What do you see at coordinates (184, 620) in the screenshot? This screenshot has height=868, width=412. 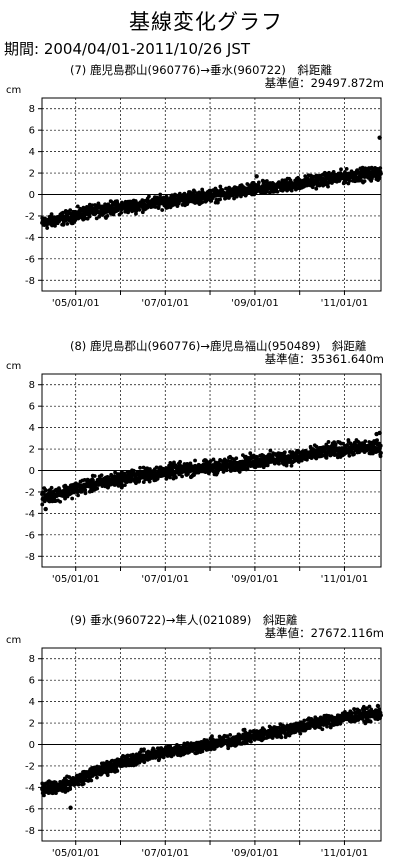 I see `chart-heading: (9) 垂水(960722)→隼人(021089) 斜距離` at bounding box center [184, 620].